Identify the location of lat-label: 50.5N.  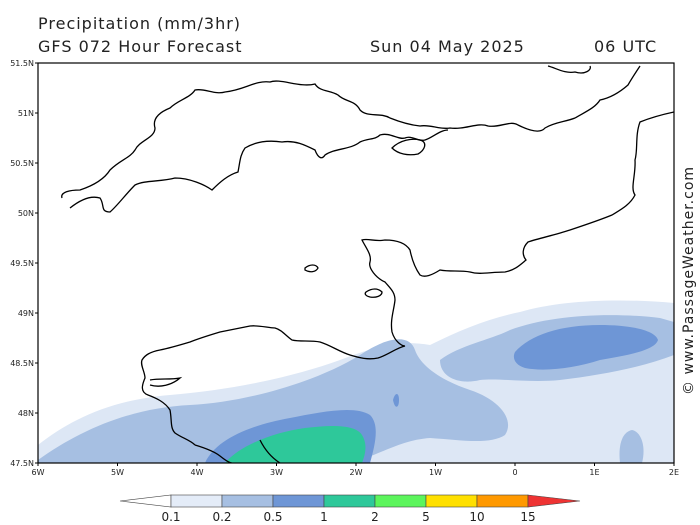
(22, 163).